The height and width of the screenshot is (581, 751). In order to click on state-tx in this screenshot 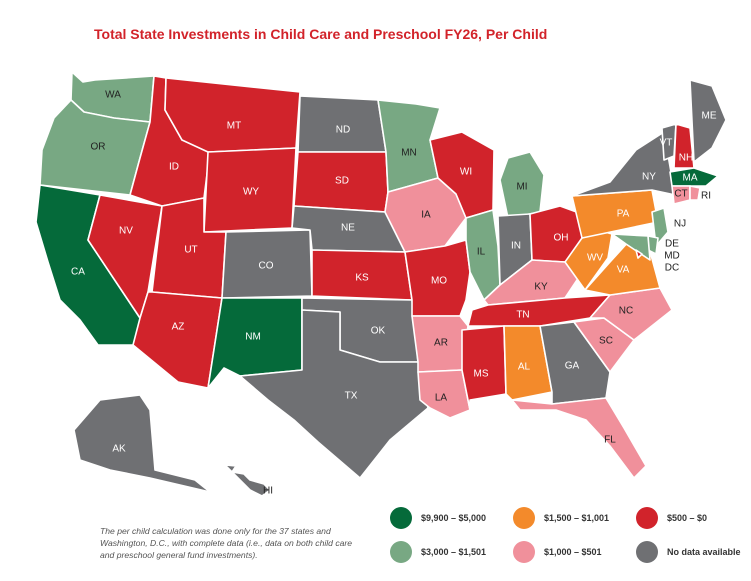, I will do `click(334, 394)`.